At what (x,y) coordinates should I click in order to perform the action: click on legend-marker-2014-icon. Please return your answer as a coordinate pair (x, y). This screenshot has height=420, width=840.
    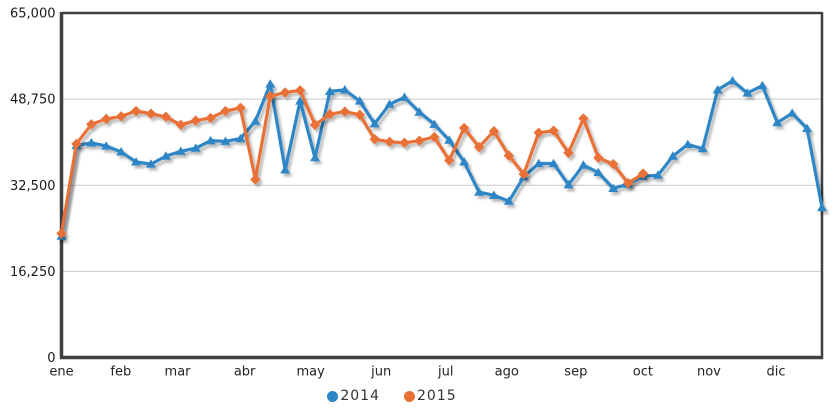
    Looking at the image, I should click on (333, 396).